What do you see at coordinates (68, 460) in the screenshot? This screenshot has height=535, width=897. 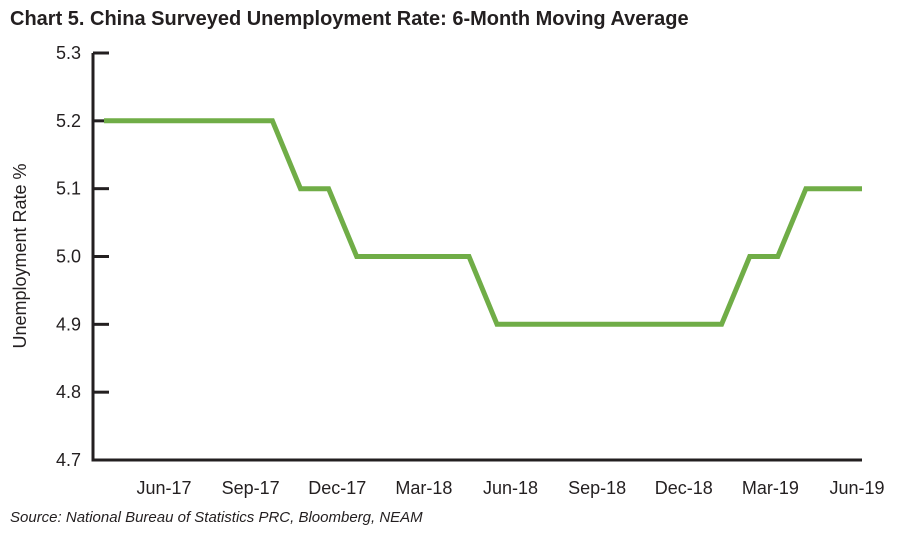 I see `y-tick-label: 4.7` at bounding box center [68, 460].